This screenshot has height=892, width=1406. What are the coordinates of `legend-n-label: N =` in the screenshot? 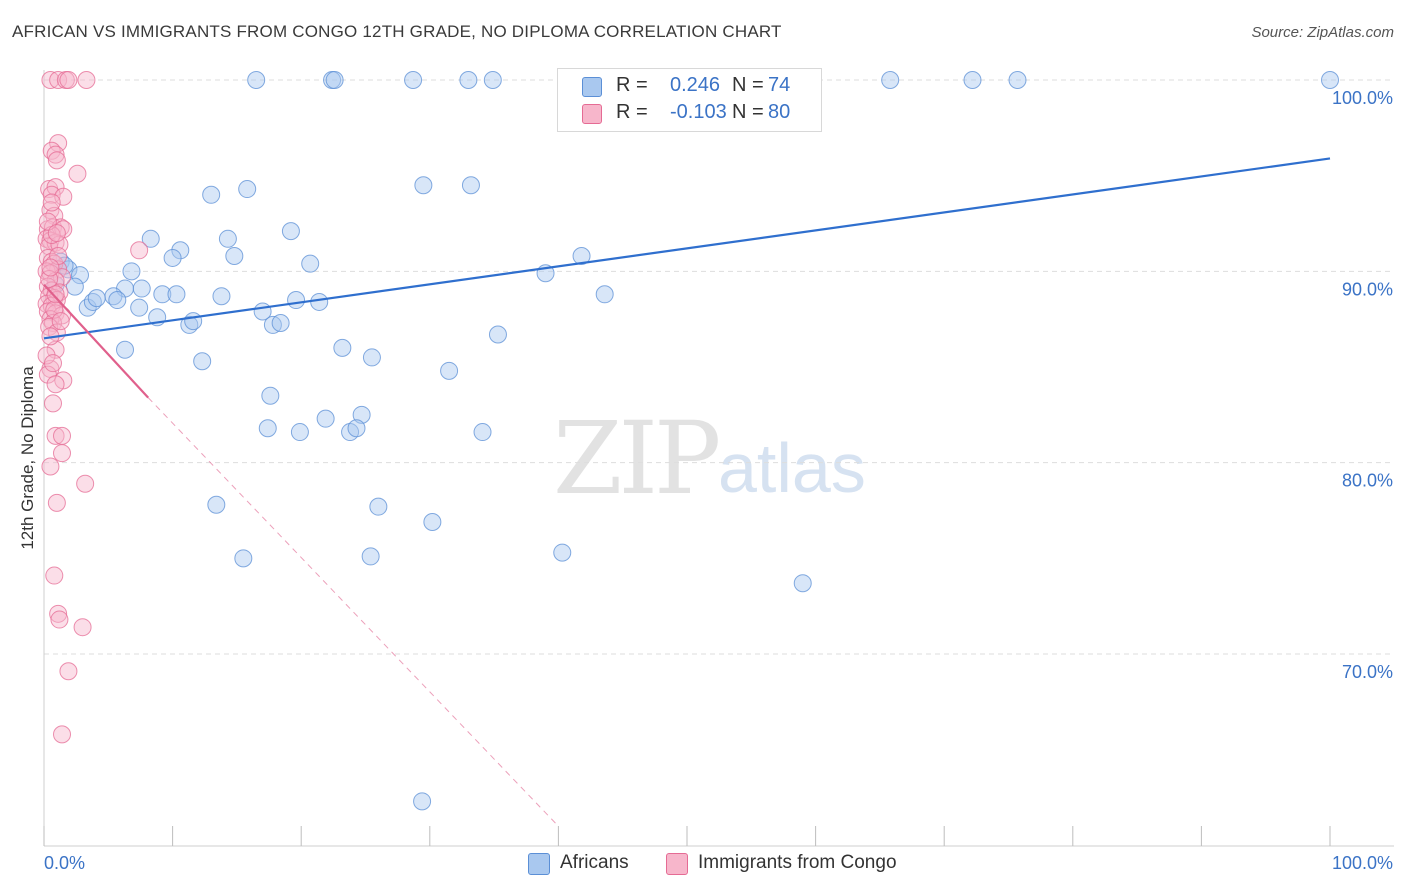 It's located at (748, 85).